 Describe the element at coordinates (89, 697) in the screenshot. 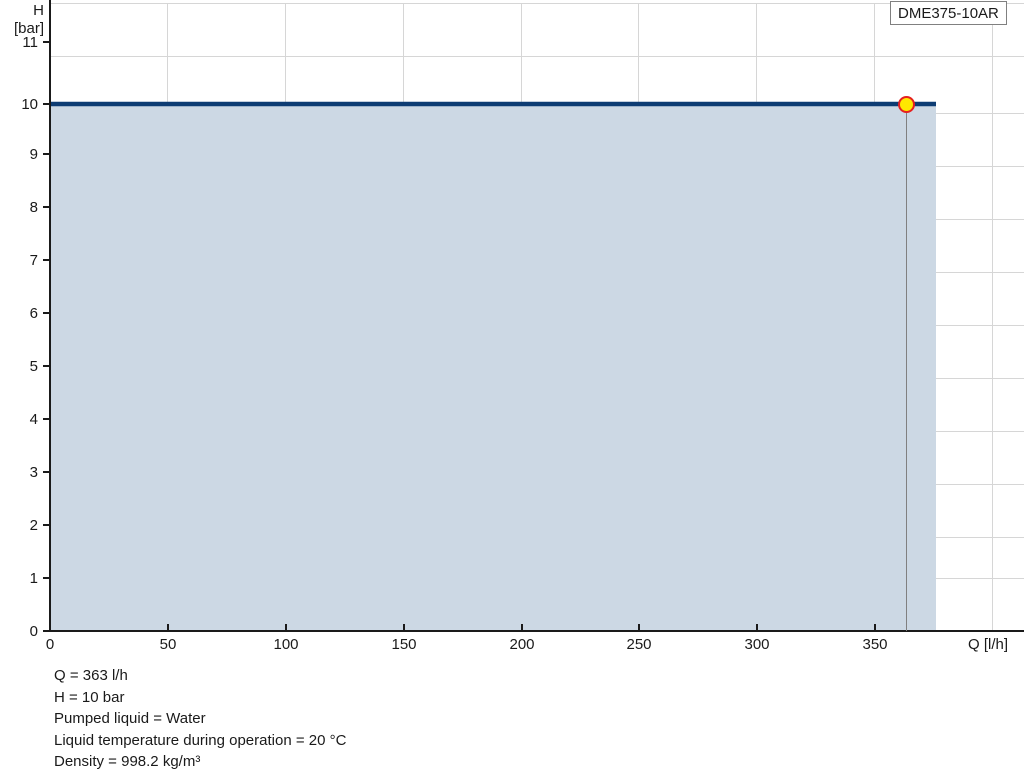

I see `info-line-head: H = 10 bar` at that location.